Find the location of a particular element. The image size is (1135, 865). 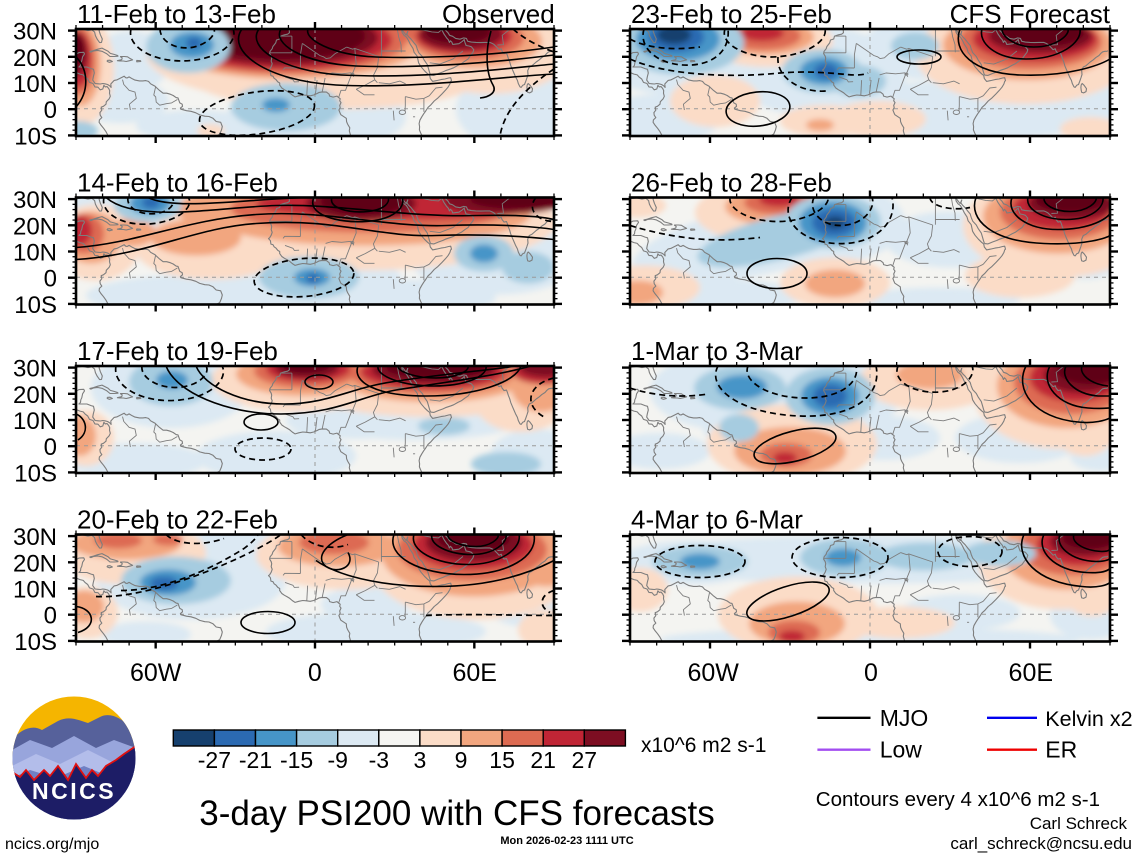

svg-text: 26-Feb to 28-Feb is located at coordinates (731, 183).